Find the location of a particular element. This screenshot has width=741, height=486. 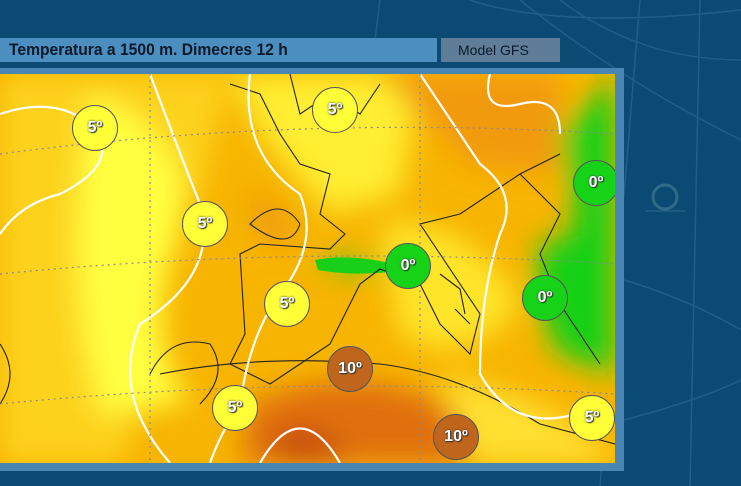

logo-icon is located at coordinates (665, 198).